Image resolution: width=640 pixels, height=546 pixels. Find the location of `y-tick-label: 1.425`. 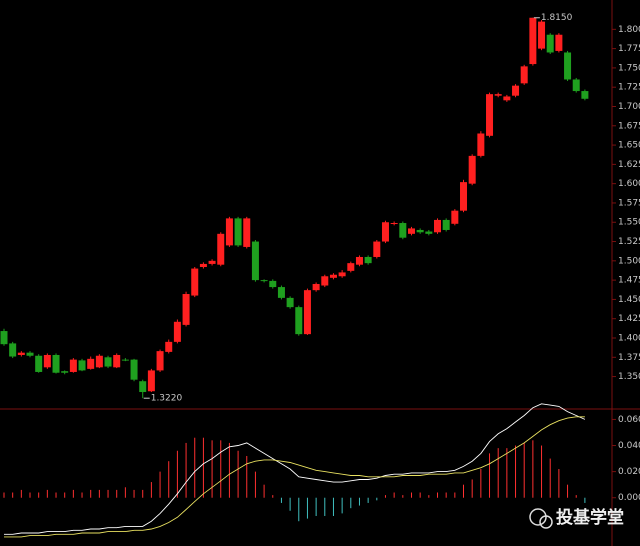

y-tick-label: 1.425 is located at coordinates (629, 319).